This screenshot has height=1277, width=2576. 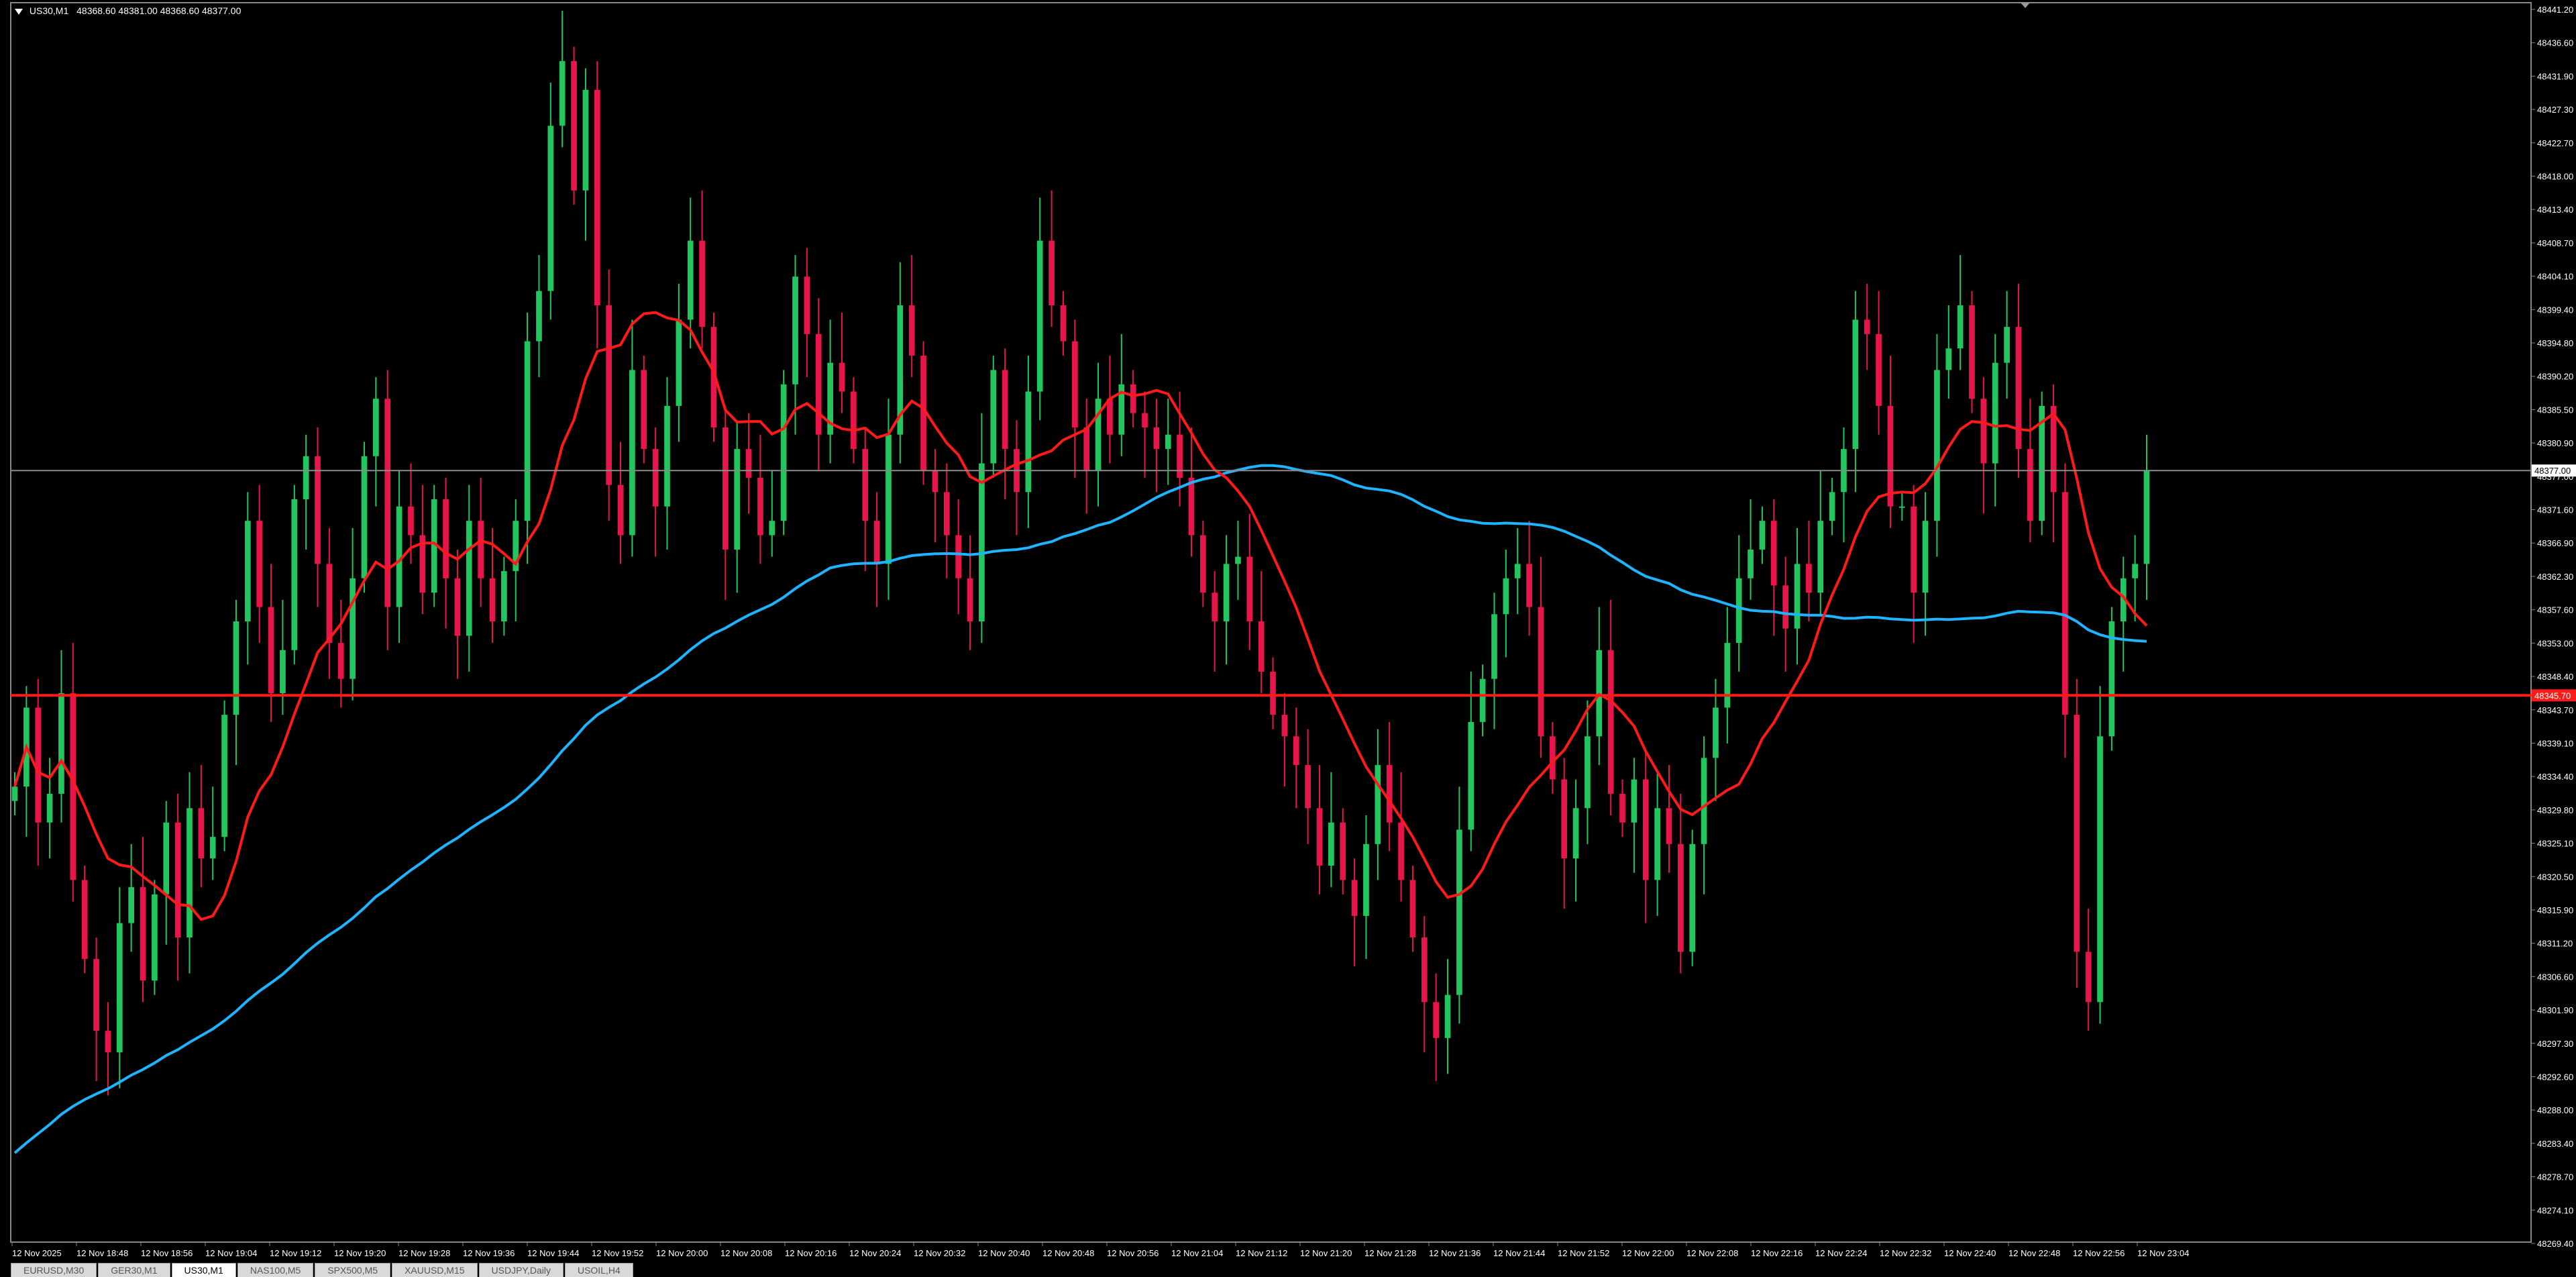 What do you see at coordinates (435, 1270) in the screenshot?
I see `chart-tab: XAUUSD,M15` at bounding box center [435, 1270].